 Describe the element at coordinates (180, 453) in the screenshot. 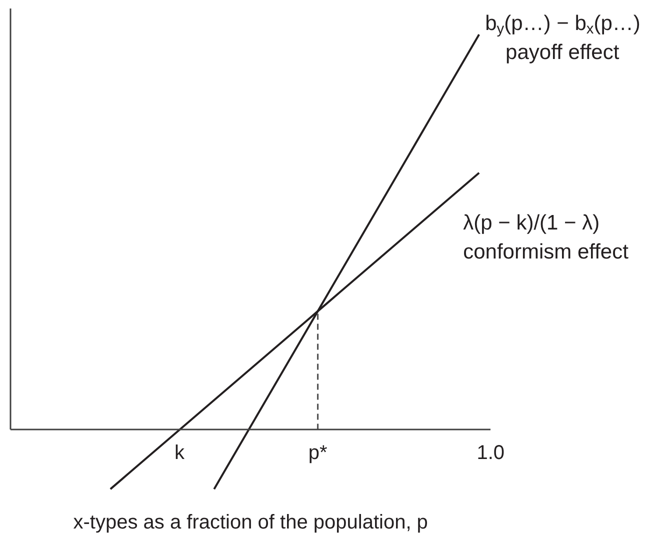

I see `x-tick-label: k` at that location.